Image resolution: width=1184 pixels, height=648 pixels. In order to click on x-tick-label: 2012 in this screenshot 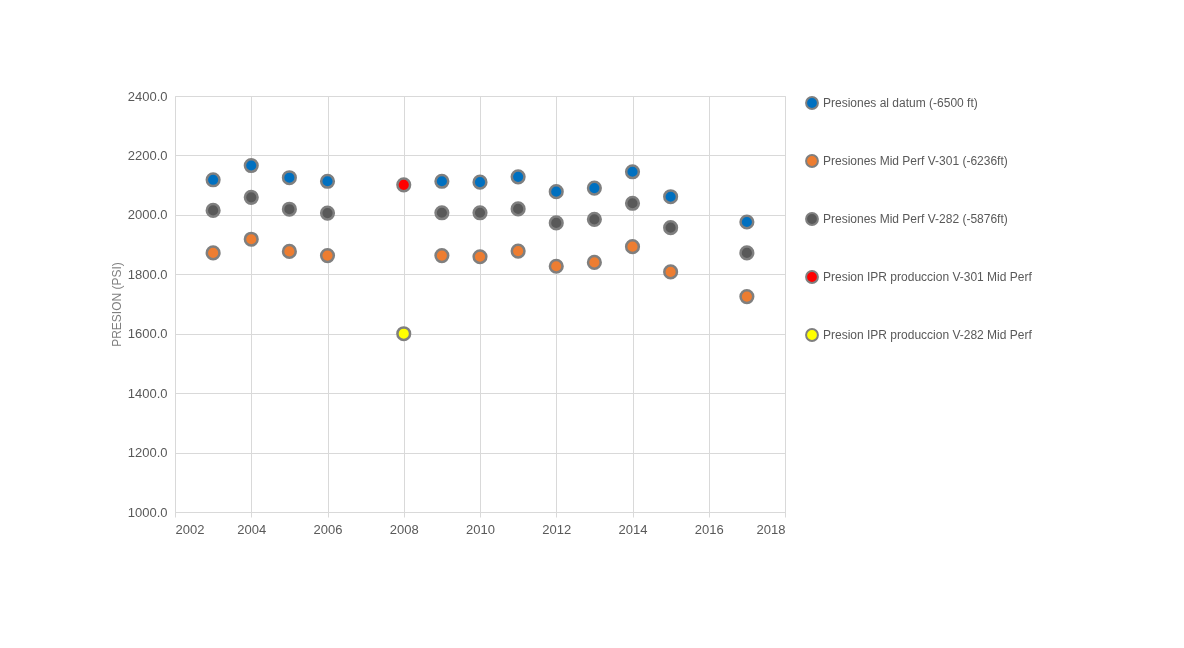, I will do `click(557, 529)`.